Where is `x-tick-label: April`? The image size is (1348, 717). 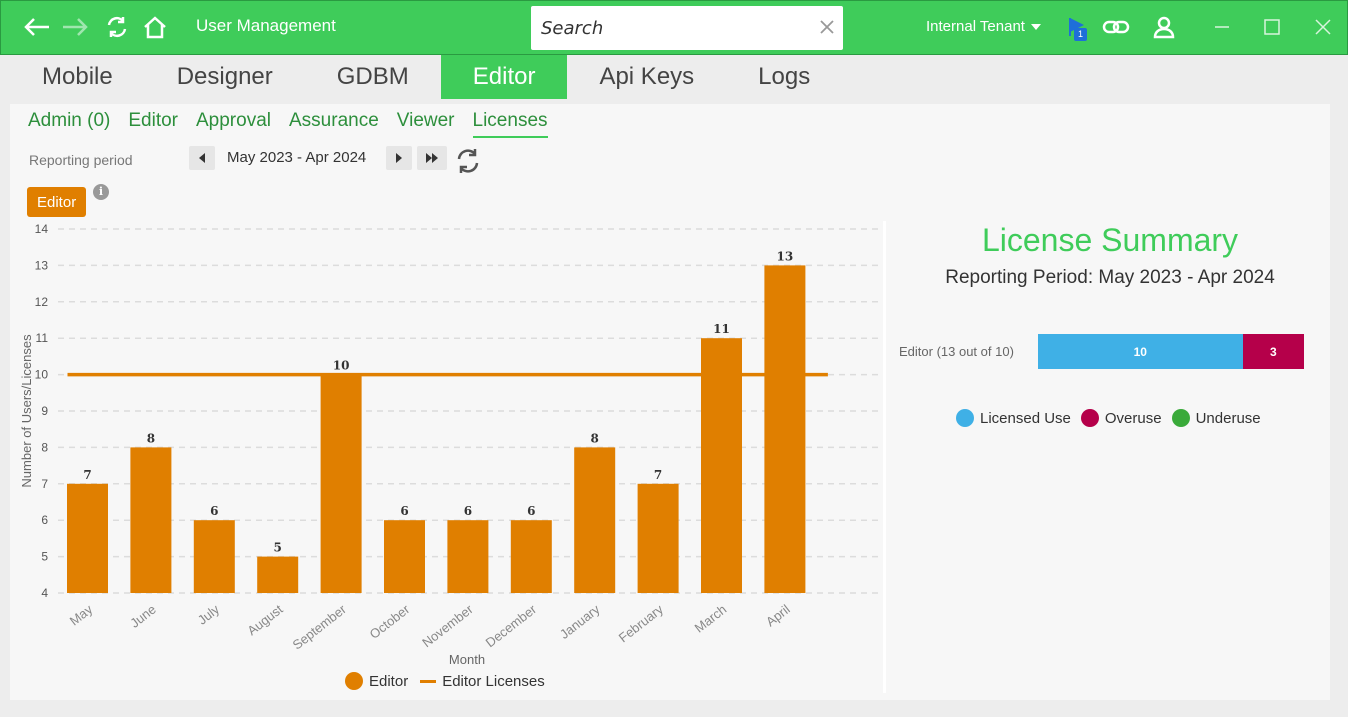
x-tick-label: April is located at coordinates (778, 615).